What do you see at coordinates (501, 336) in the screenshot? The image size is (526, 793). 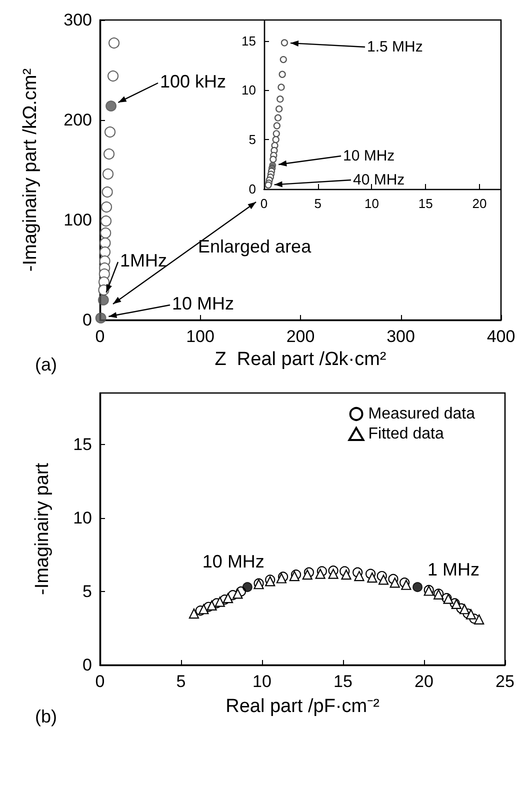 I see `x-tick-label: 400` at bounding box center [501, 336].